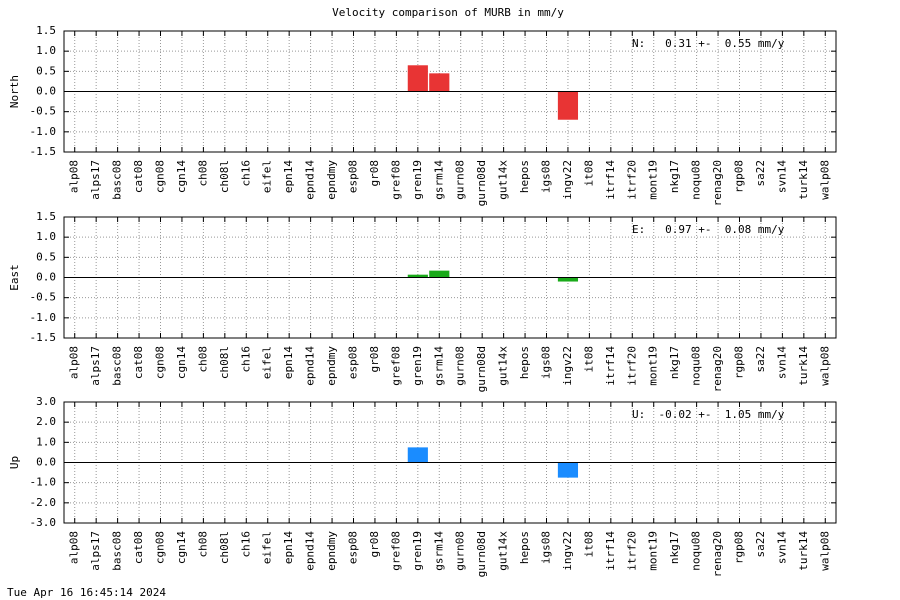  What do you see at coordinates (14, 91) in the screenshot?
I see `y-axis-label: North` at bounding box center [14, 91].